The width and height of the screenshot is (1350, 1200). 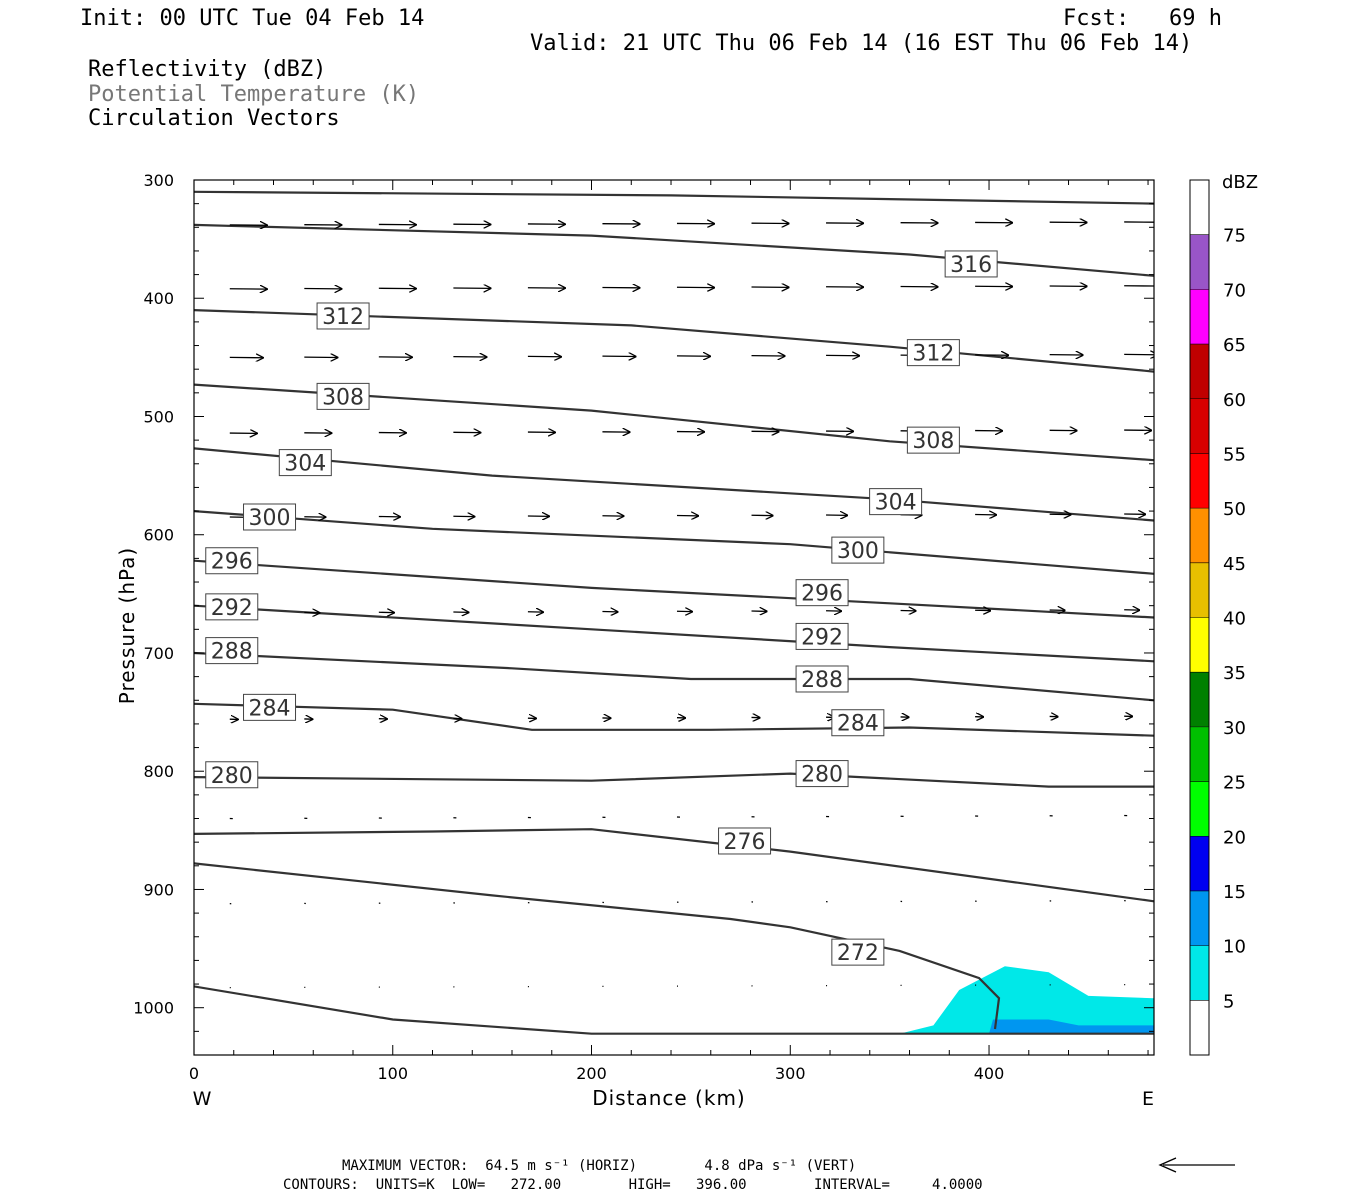 What do you see at coordinates (1234, 290) in the screenshot?
I see `colorbar-tick-label: 70` at bounding box center [1234, 290].